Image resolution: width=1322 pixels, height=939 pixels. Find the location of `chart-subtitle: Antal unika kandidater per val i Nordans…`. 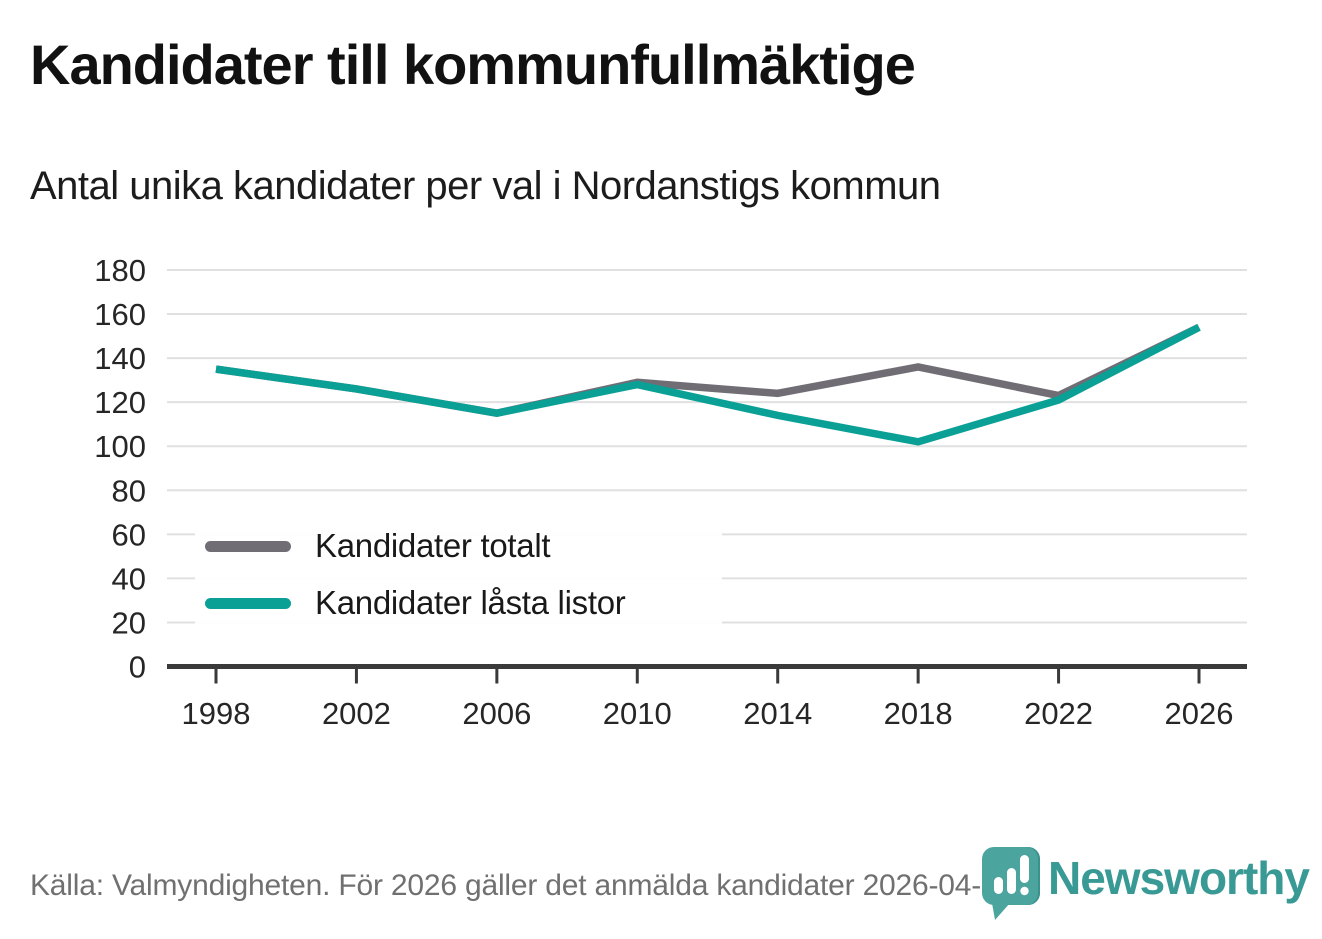

chart-subtitle: Antal unika kandidater per val i Nordans… is located at coordinates (485, 186).